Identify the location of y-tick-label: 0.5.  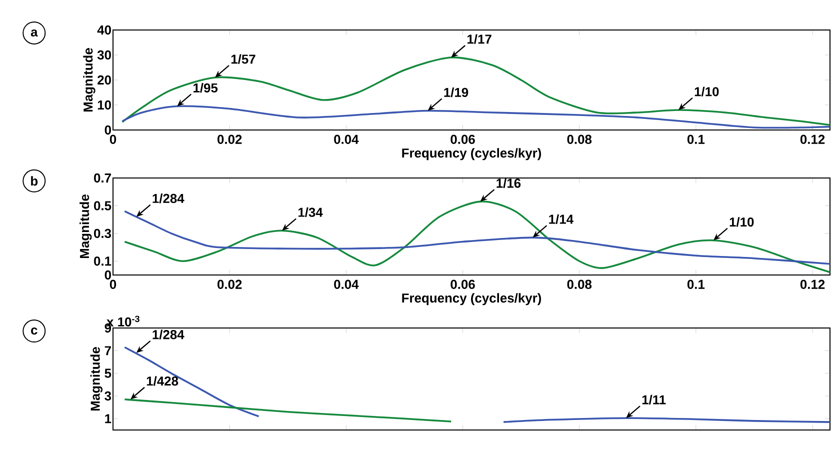
(103, 205).